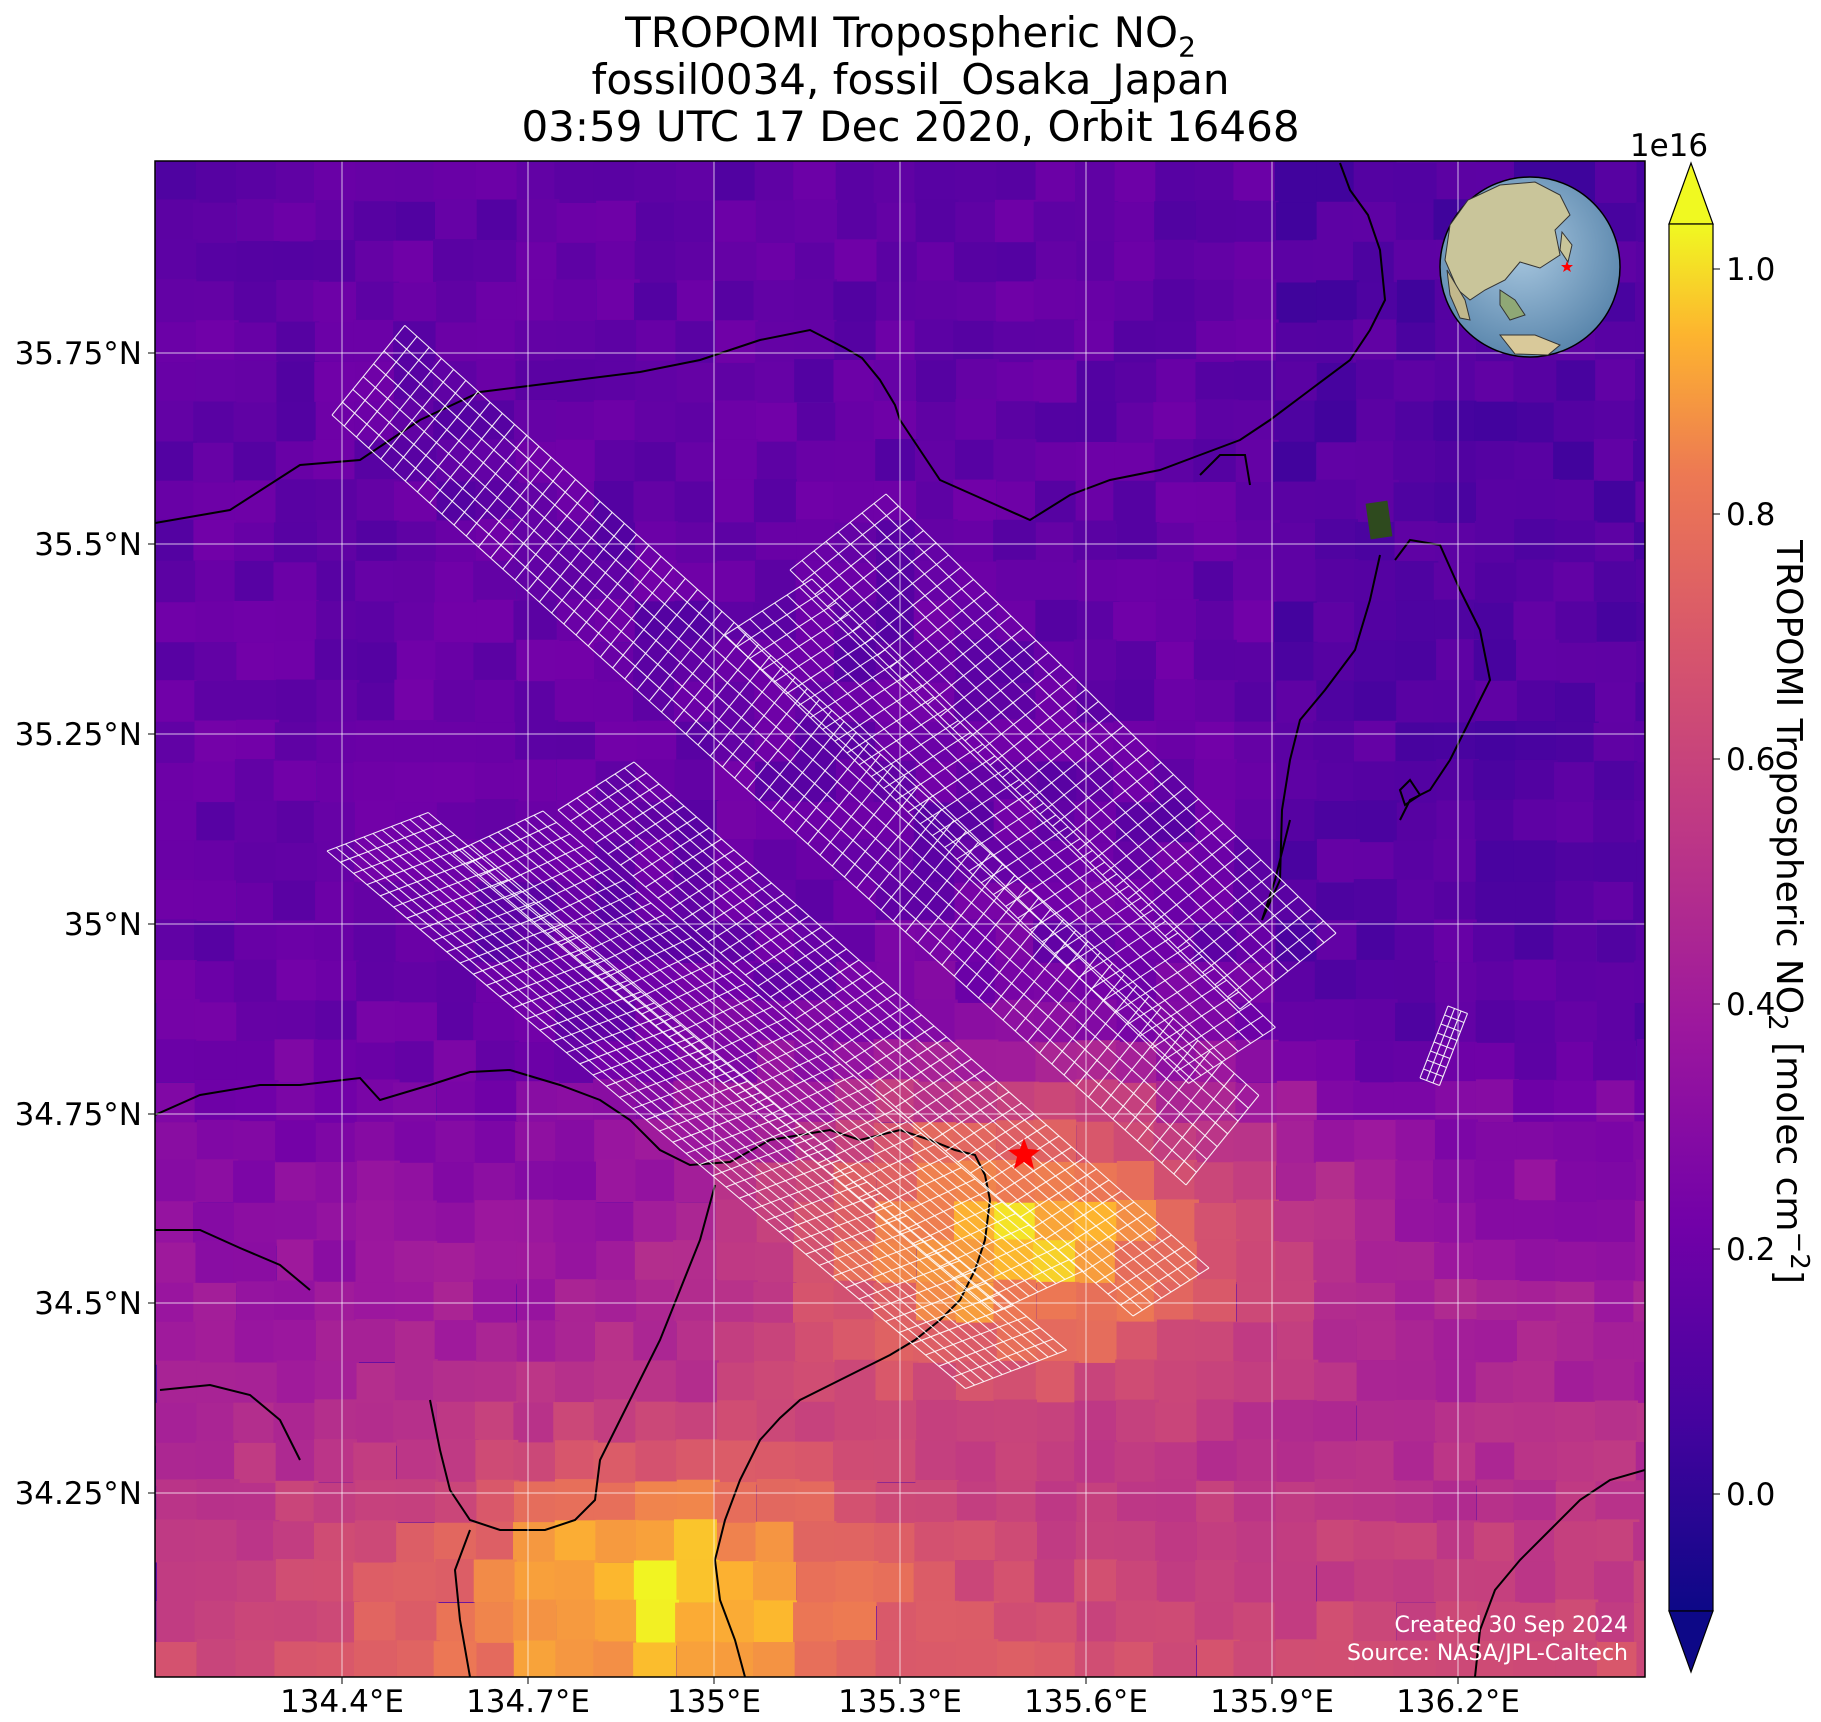 The image size is (1821, 1722). Describe the element at coordinates (1567, 266) in the screenshot. I see `globe-target-star` at that location.